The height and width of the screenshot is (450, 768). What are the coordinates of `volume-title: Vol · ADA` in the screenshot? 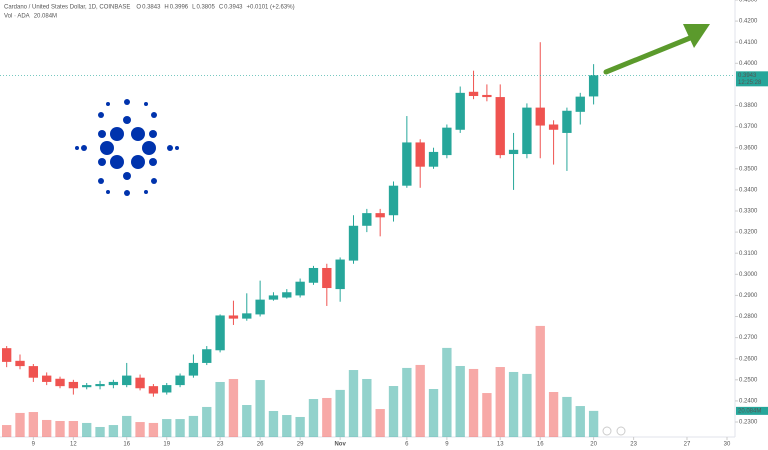 It's located at (17, 17).